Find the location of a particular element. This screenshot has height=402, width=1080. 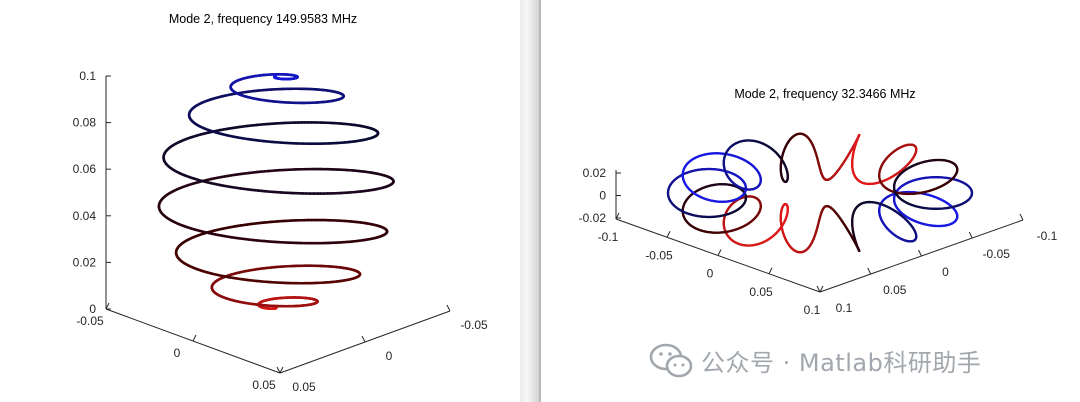

tick-label: -0.02 is located at coordinates (593, 218).